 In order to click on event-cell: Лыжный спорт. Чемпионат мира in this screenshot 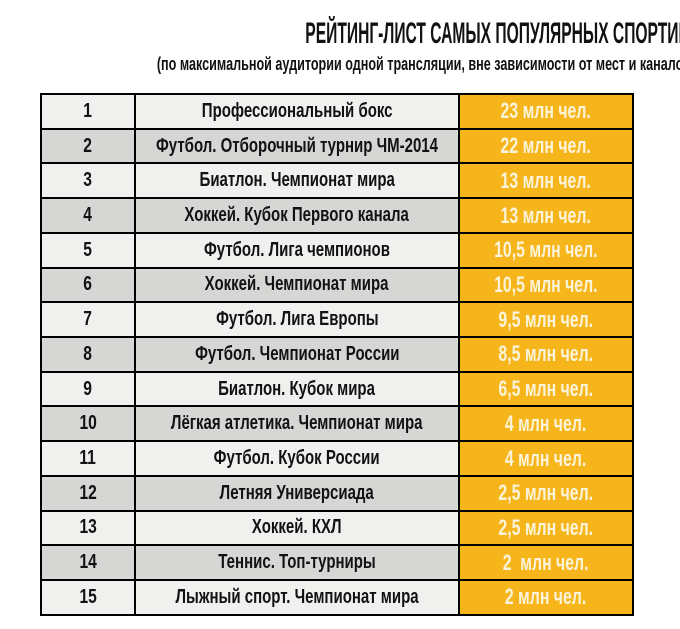, I will do `click(297, 597)`.